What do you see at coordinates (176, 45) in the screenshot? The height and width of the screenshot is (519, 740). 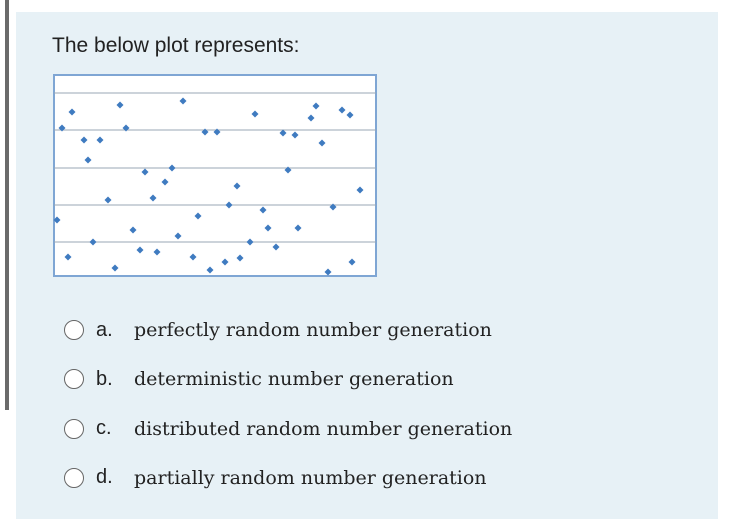 I see `question-text: The below plot represents:` at bounding box center [176, 45].